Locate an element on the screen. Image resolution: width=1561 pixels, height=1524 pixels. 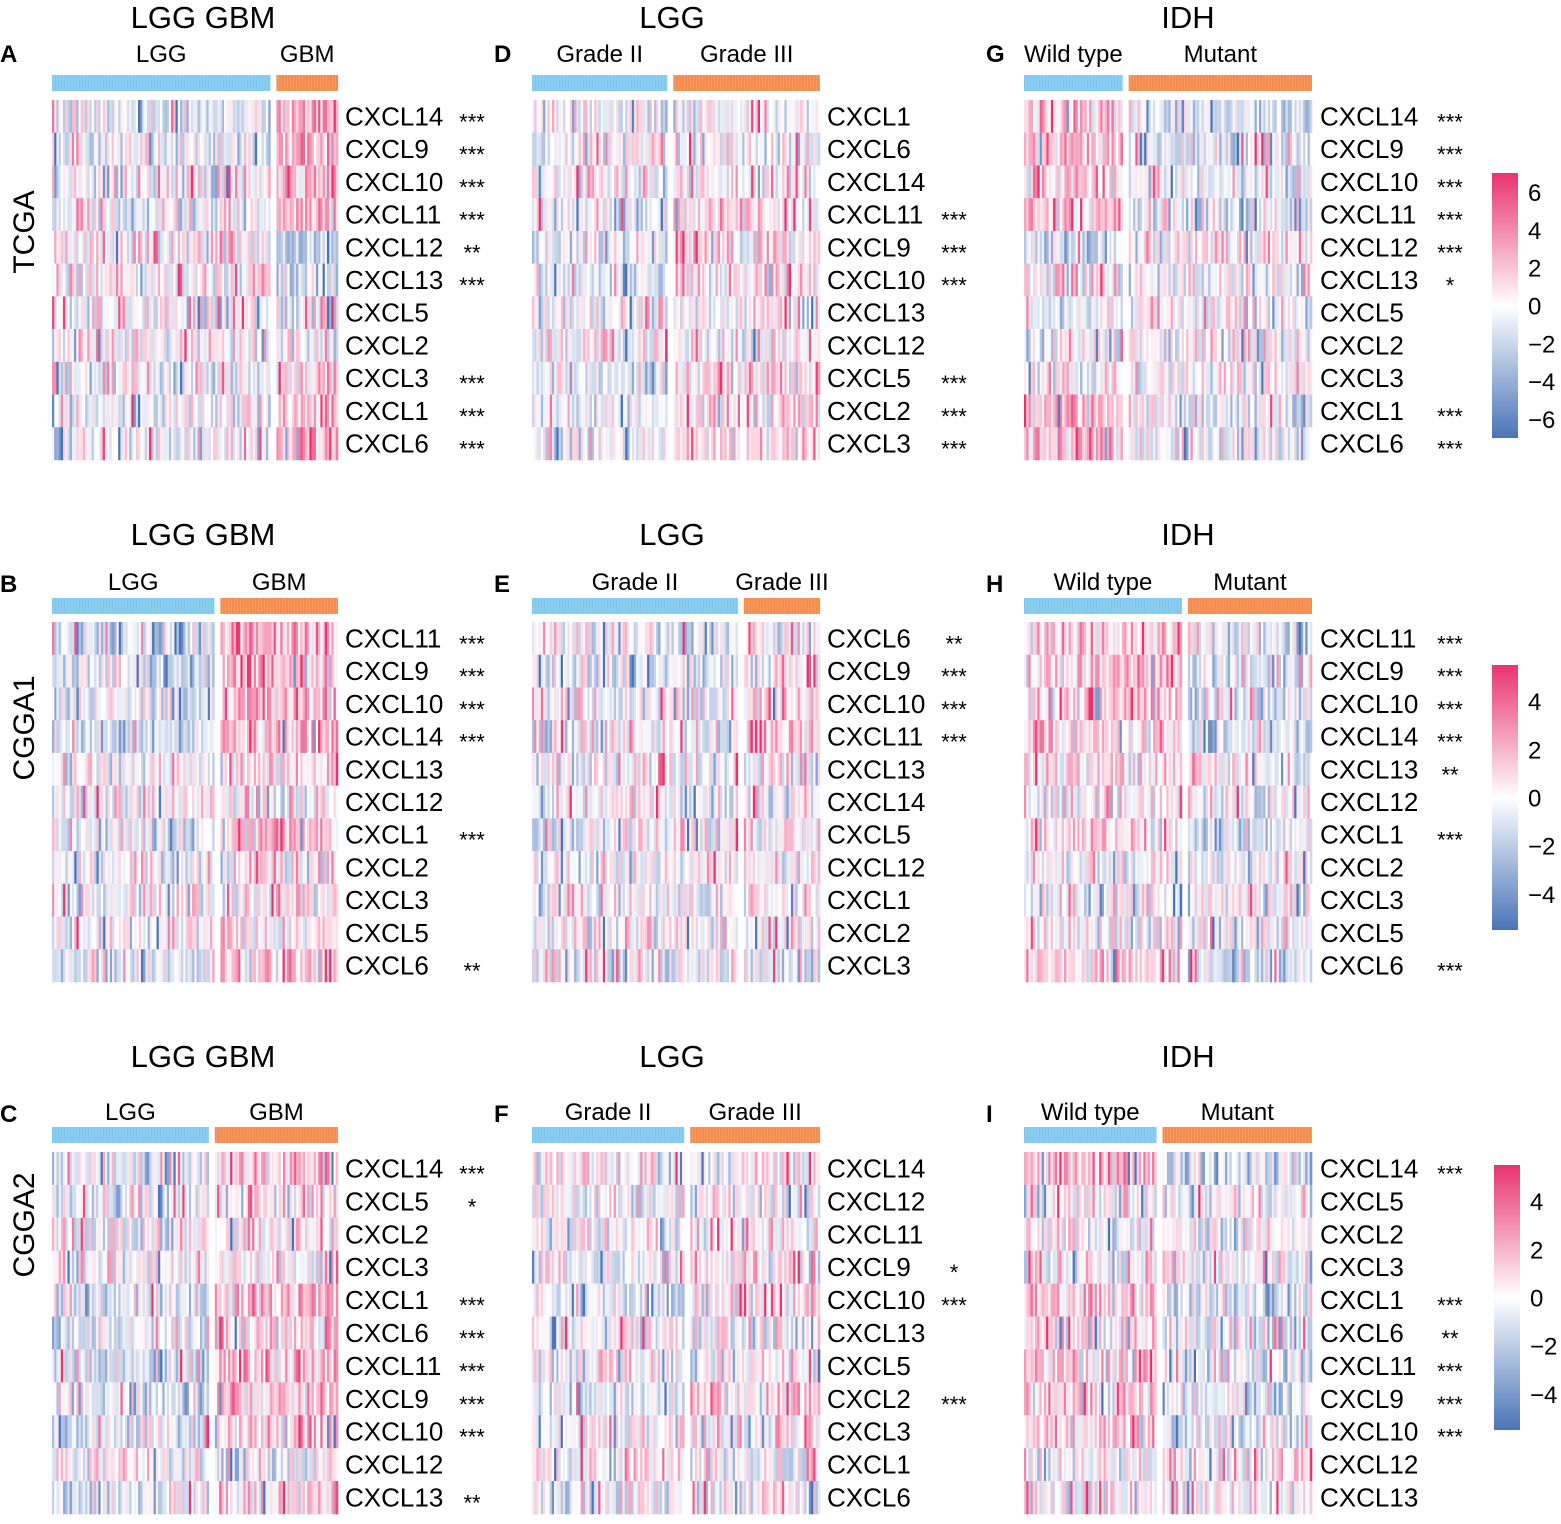
significance-mark: ** is located at coordinates (472, 252).